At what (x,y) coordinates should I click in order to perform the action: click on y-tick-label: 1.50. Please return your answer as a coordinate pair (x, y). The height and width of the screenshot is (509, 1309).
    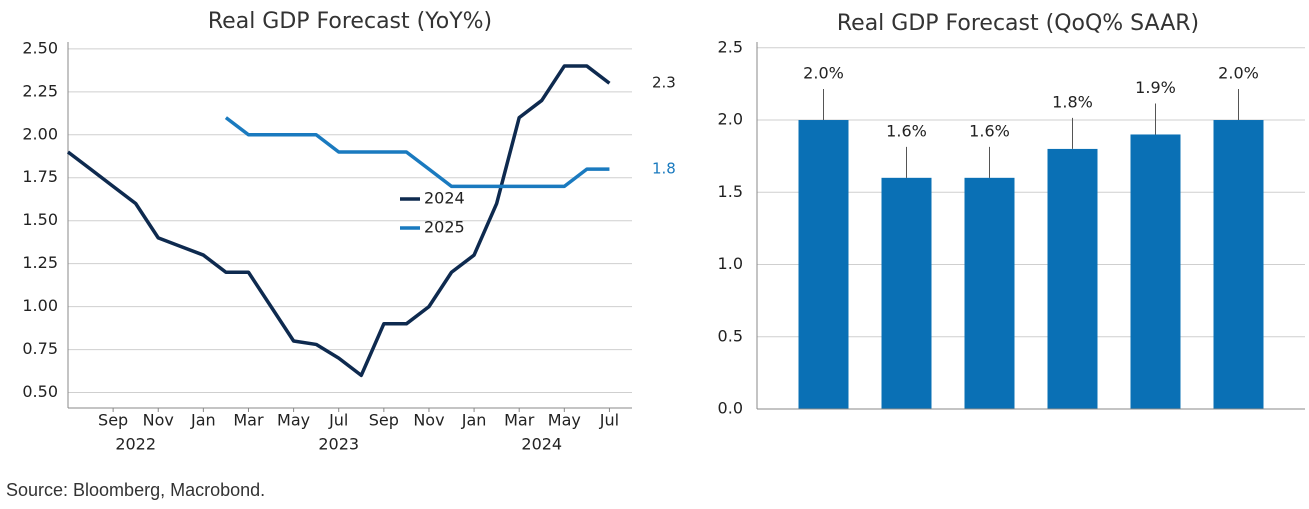
    Looking at the image, I should click on (40, 219).